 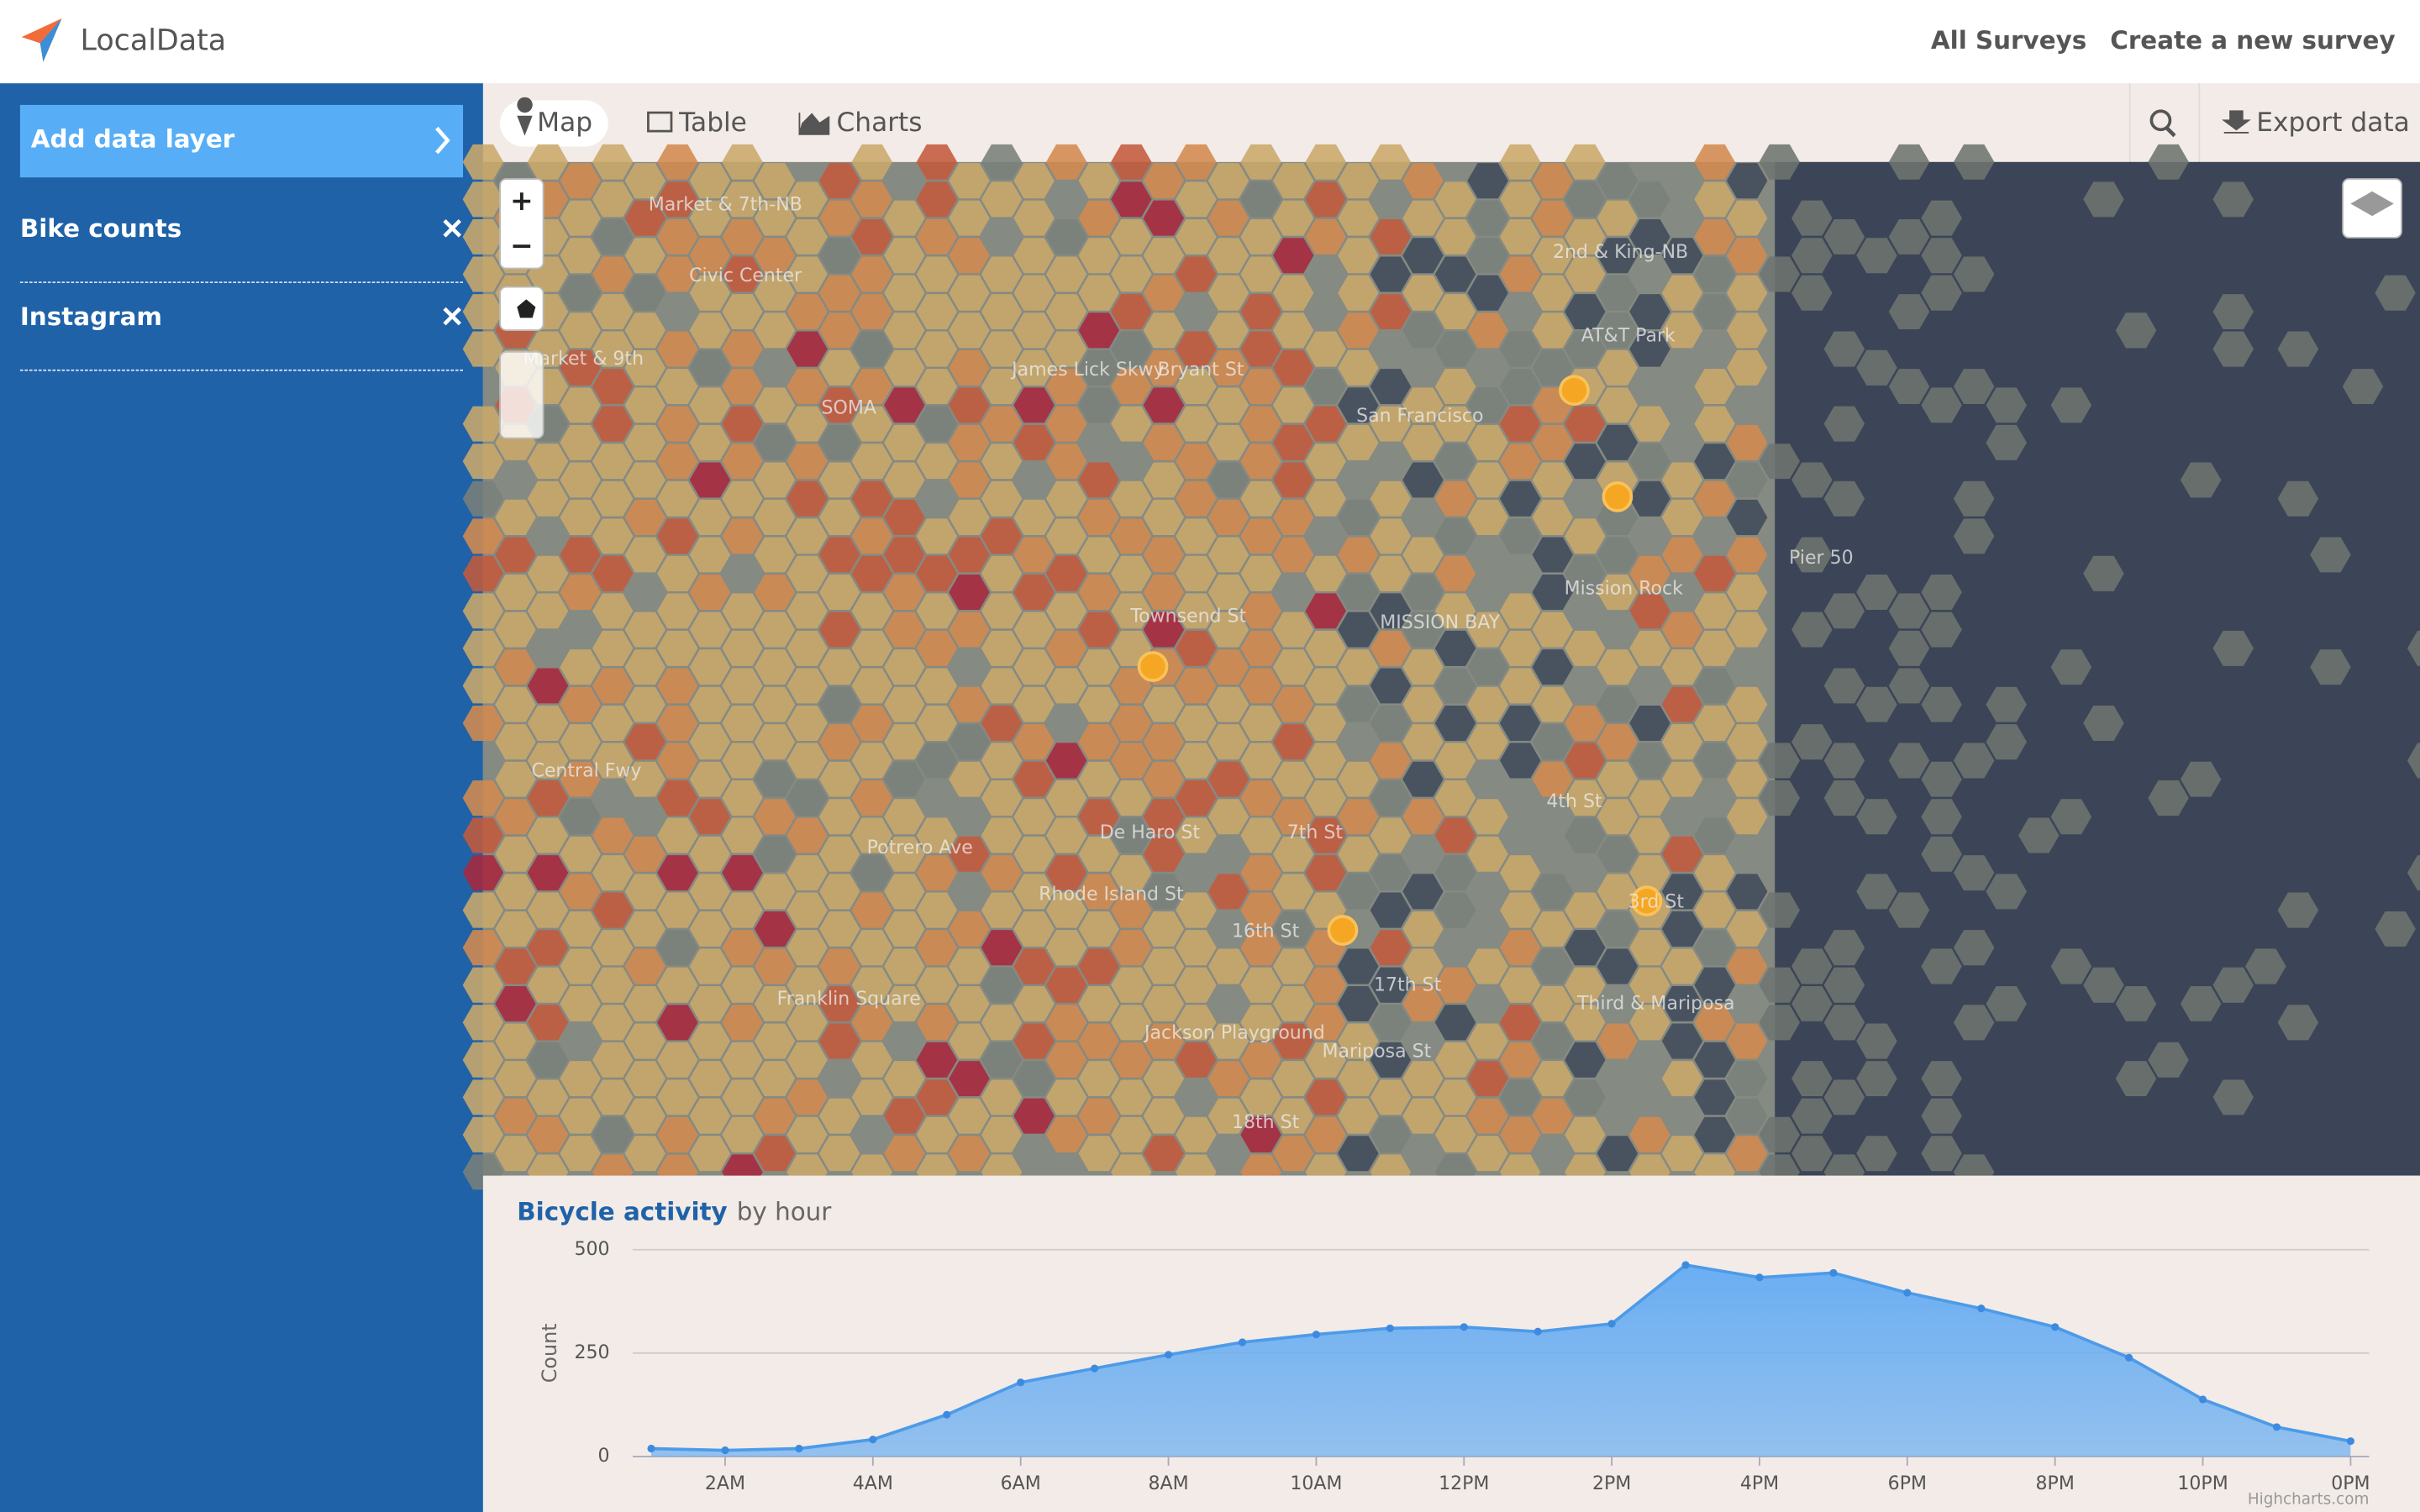 I want to click on tab: Map, so click(x=564, y=123).